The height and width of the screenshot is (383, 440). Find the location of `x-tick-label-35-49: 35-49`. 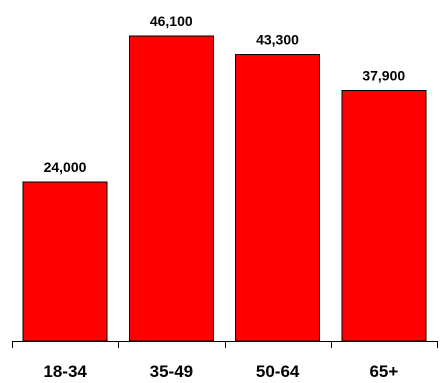

x-tick-label-35-49: 35-49 is located at coordinates (171, 371).